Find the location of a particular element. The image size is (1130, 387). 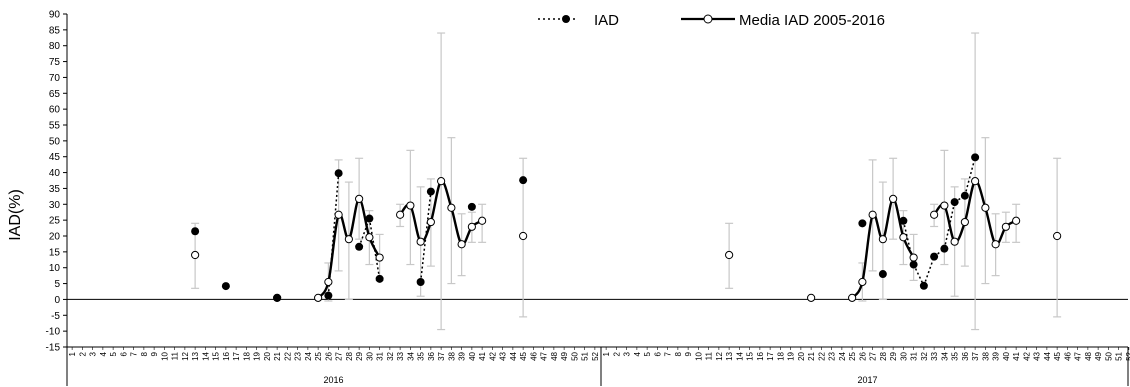

y-tick-label: 65 is located at coordinates (55, 94).